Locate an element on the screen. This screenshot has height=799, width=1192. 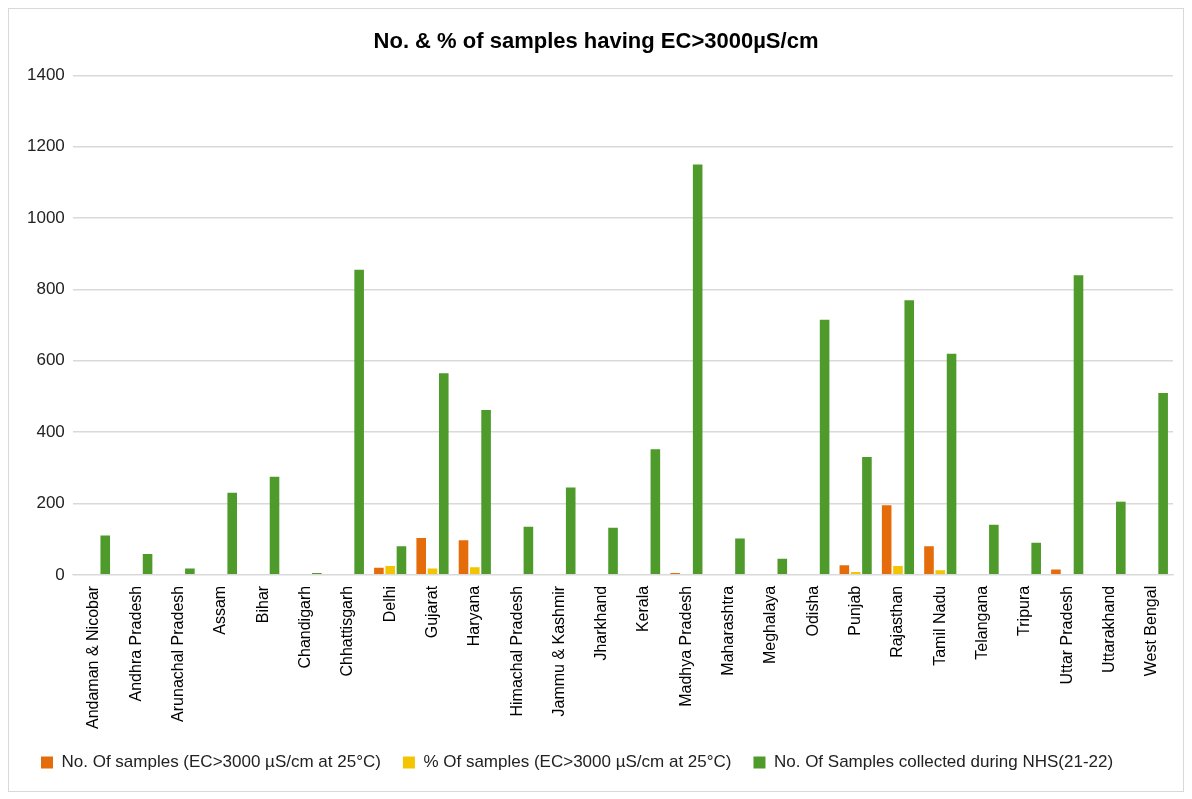
x-tick-label: Telangana is located at coordinates (981, 622).